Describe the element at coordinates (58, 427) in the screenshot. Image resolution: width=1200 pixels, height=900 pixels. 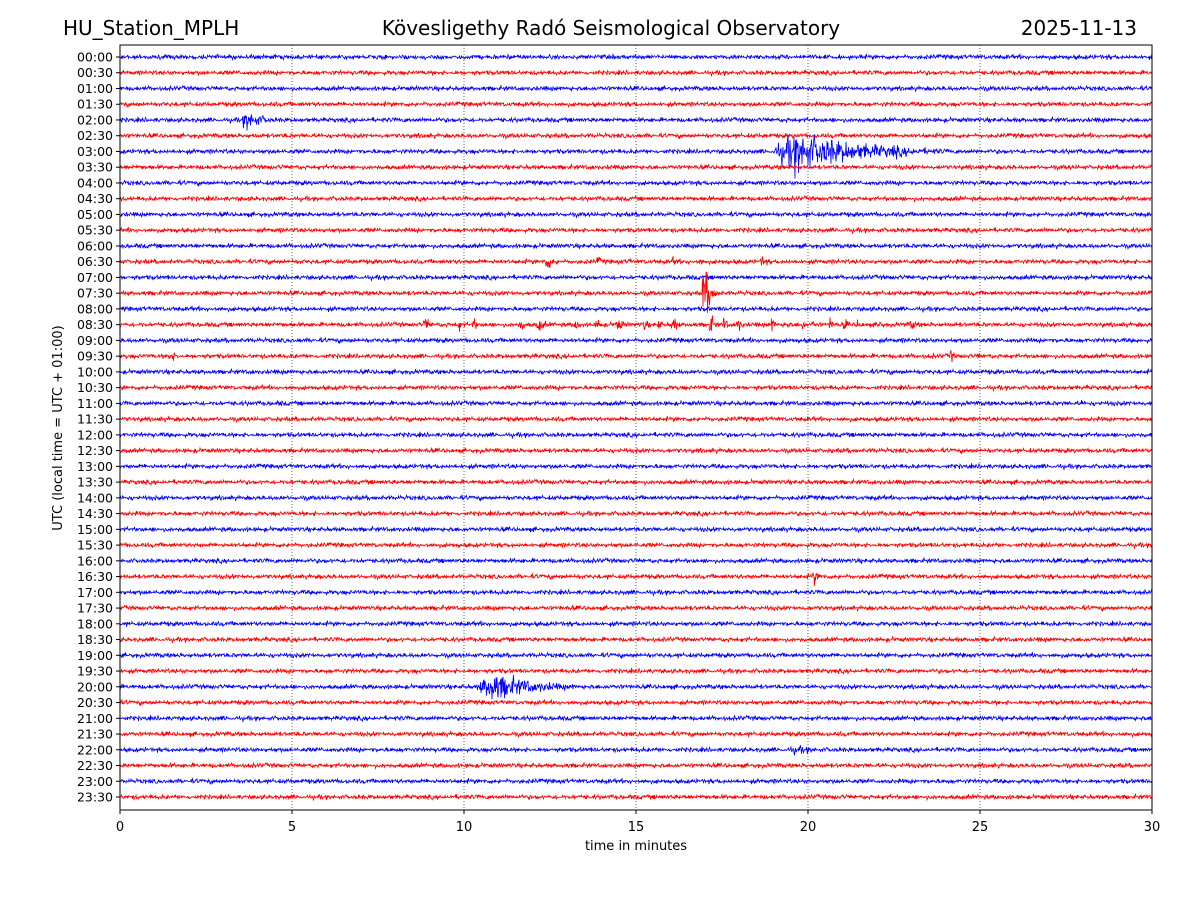
I see `y-axis-label: UTC (local time = UTC + 01:00)` at that location.